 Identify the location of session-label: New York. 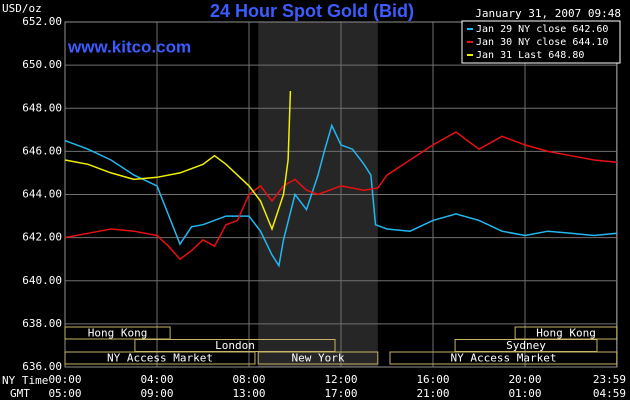
(318, 358).